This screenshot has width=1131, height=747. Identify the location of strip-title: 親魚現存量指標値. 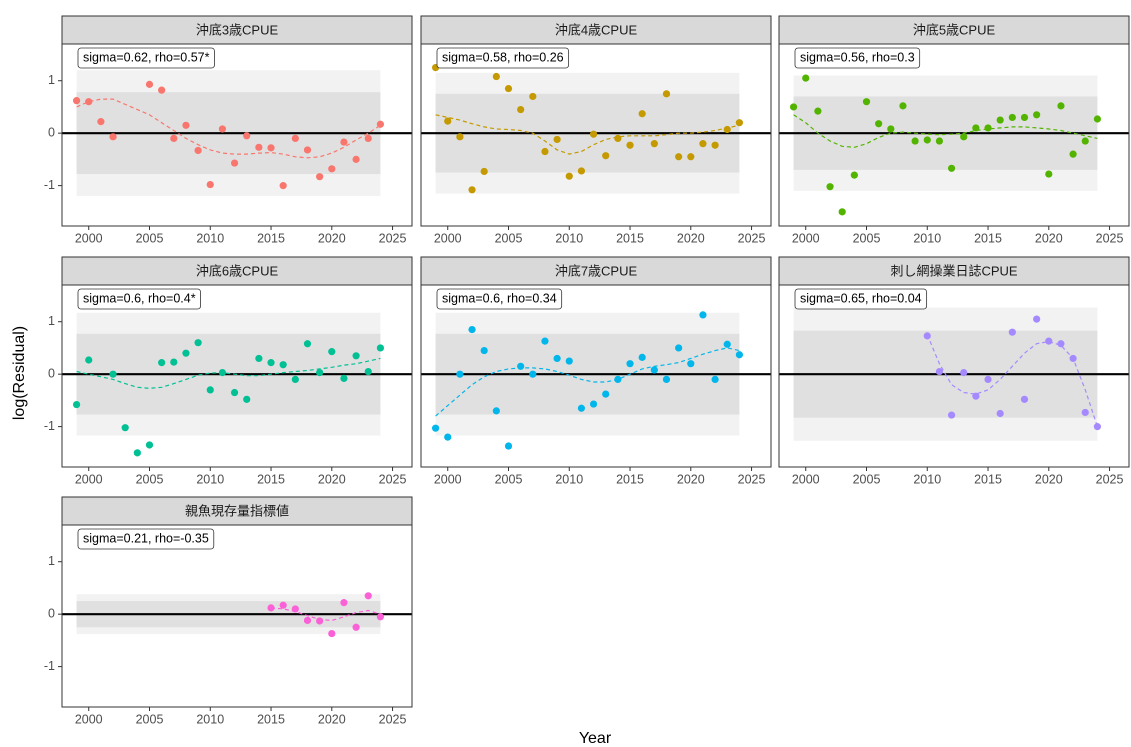
(237, 510).